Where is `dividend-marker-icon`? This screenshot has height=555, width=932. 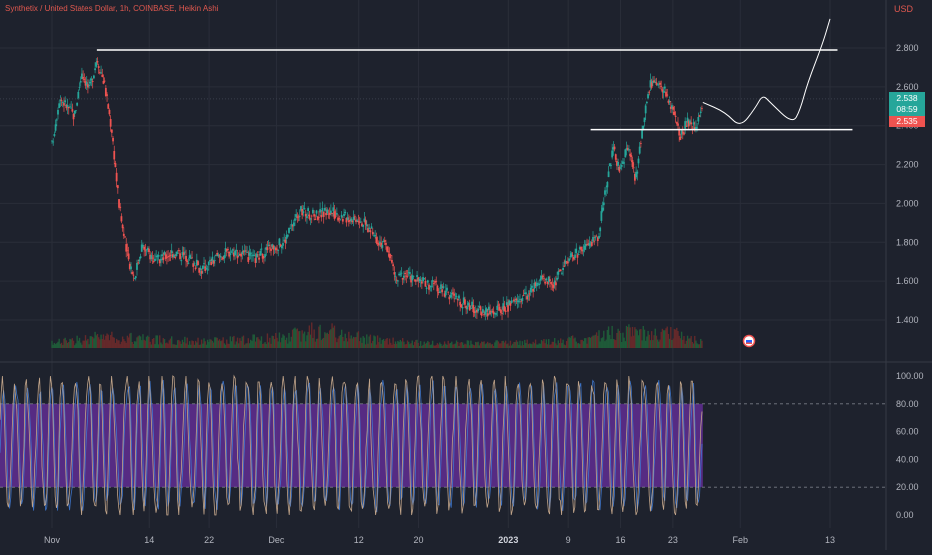
dividend-marker-icon is located at coordinates (749, 341).